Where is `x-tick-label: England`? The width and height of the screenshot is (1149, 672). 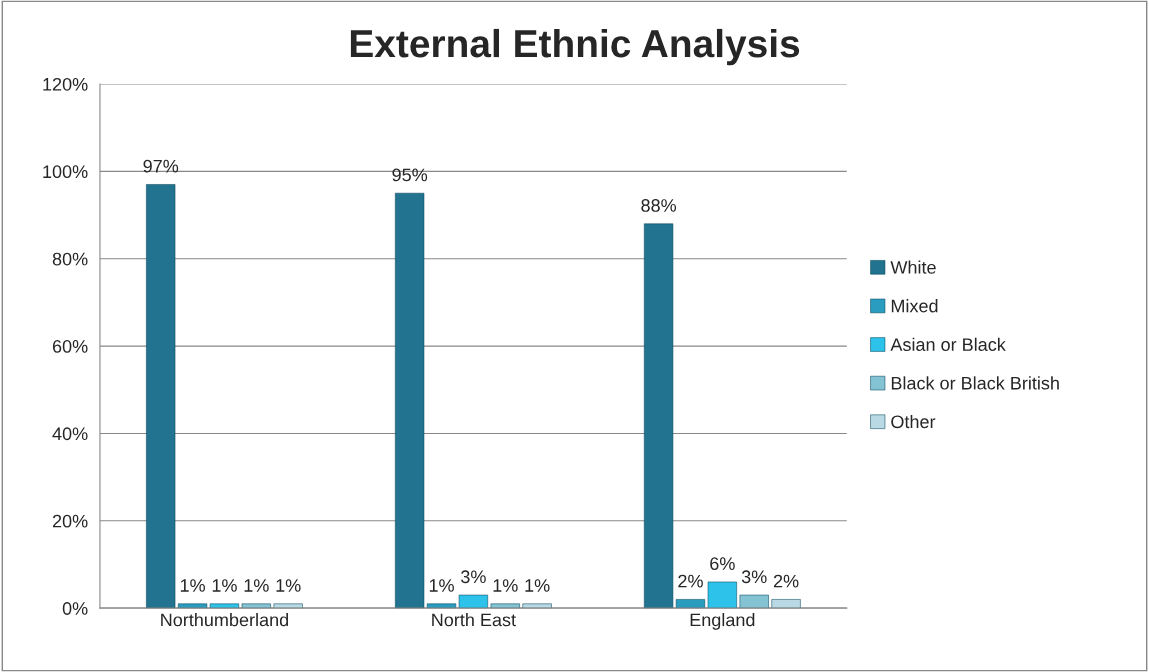 x-tick-label: England is located at coordinates (722, 621).